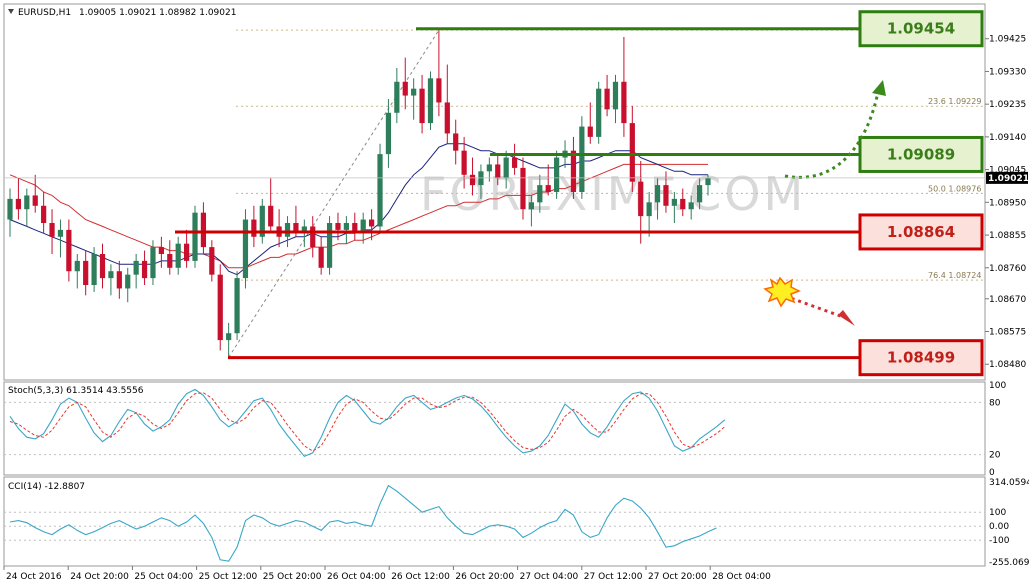 This screenshot has width=1029, height=588. I want to click on level-label: 1.08864, so click(921, 232).